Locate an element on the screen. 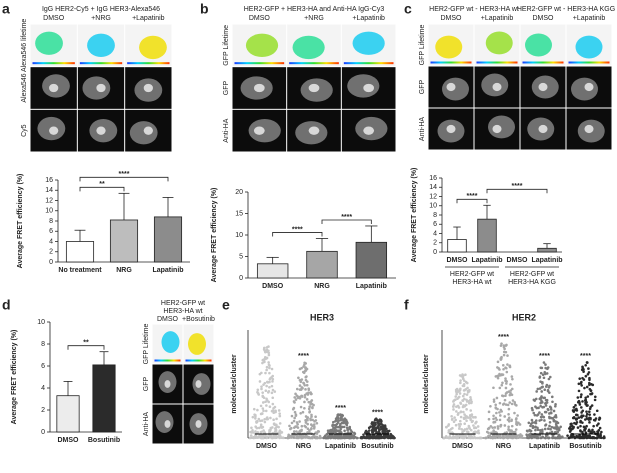  y-tick-label: 5 is located at coordinates (241, 256).